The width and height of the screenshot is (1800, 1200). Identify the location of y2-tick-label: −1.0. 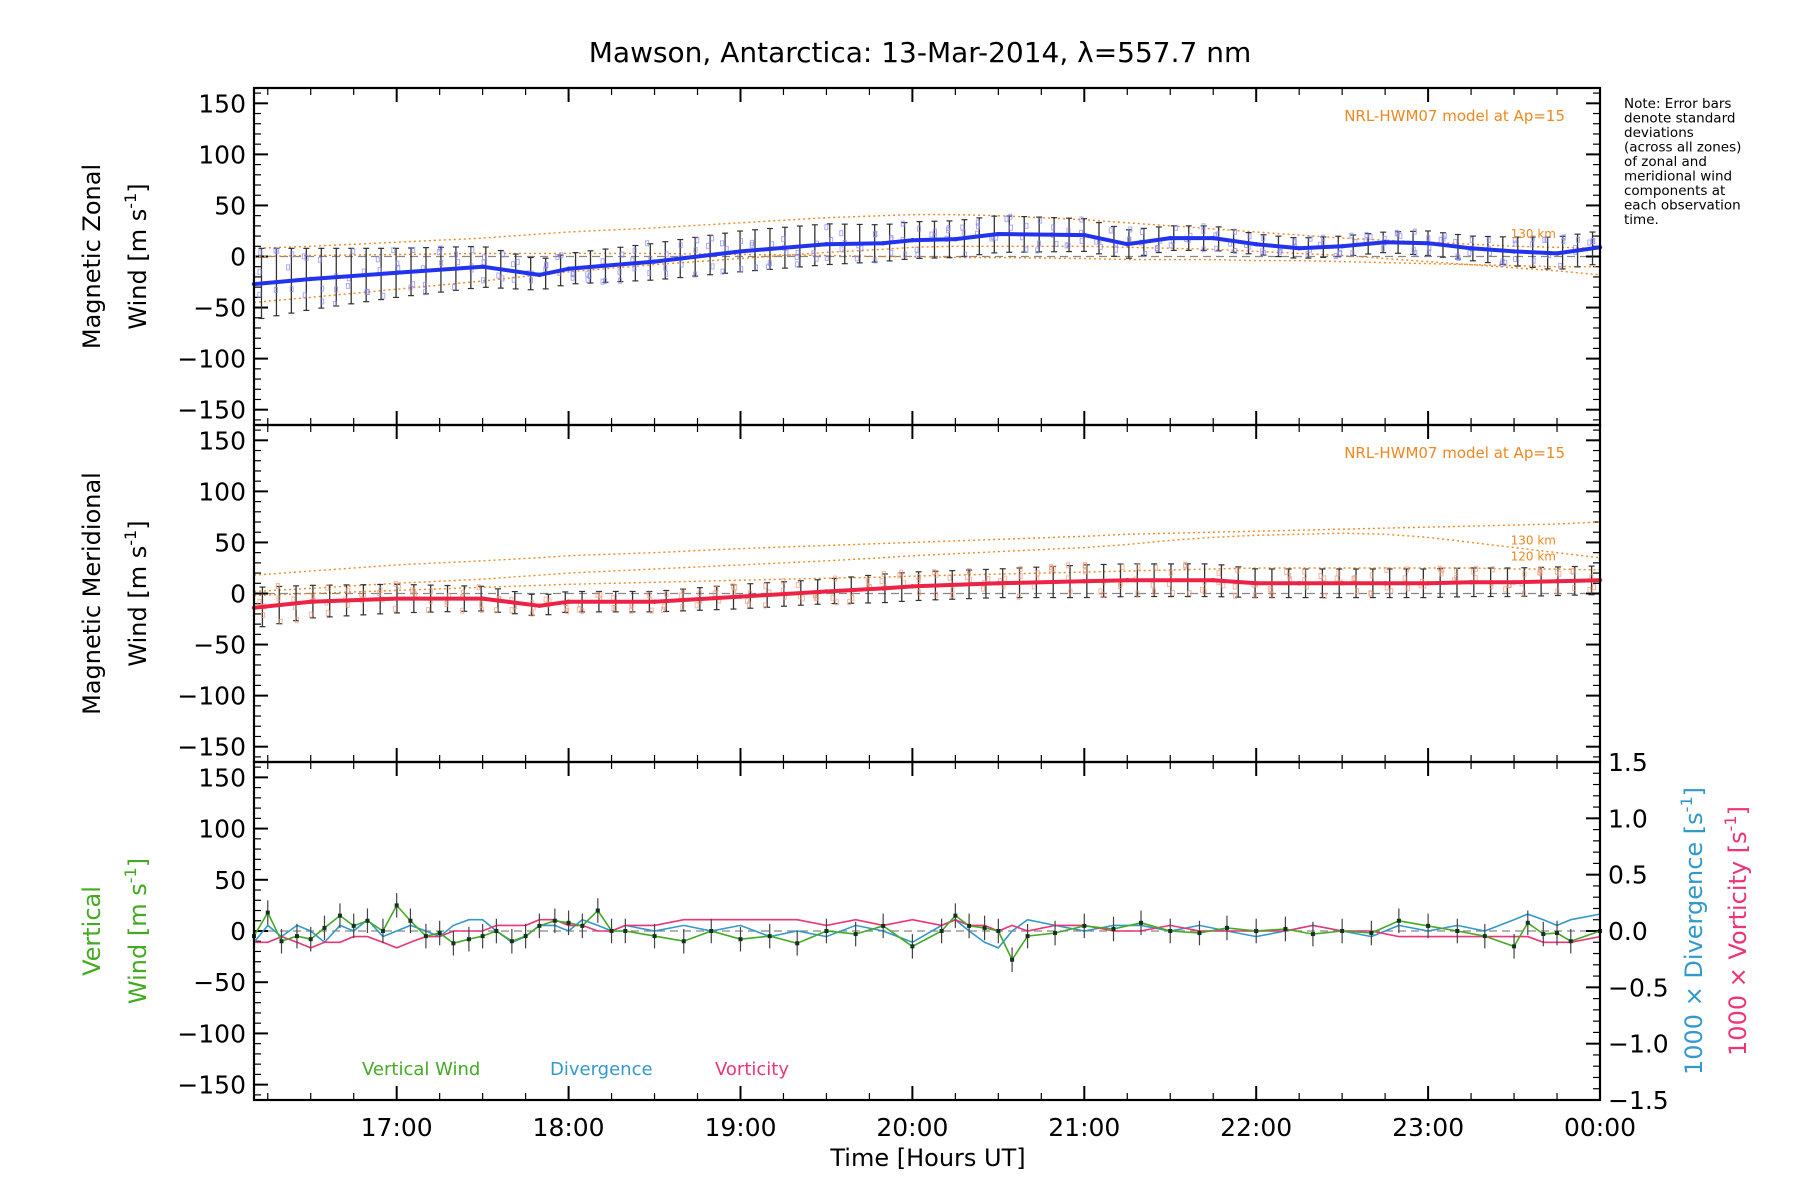
(1638, 1044).